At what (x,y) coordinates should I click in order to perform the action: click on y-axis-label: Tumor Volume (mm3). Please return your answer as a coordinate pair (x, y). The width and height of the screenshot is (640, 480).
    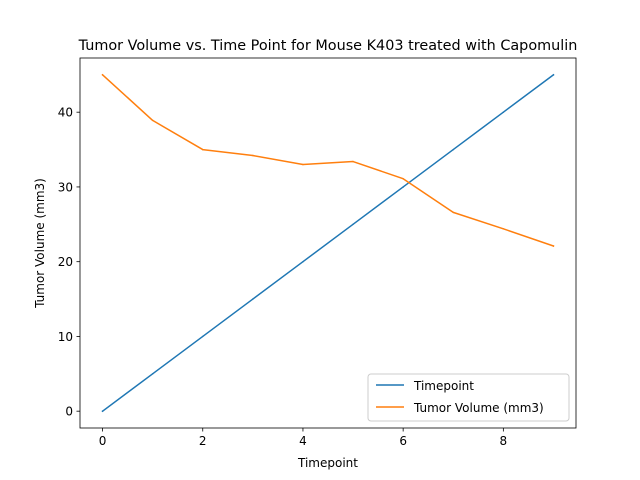
    Looking at the image, I should click on (40, 243).